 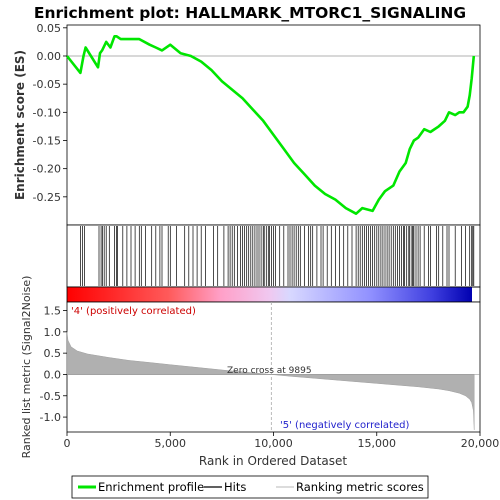 What do you see at coordinates (20, 125) in the screenshot?
I see `es-ylabel: Enrichment score (ES)` at bounding box center [20, 125].